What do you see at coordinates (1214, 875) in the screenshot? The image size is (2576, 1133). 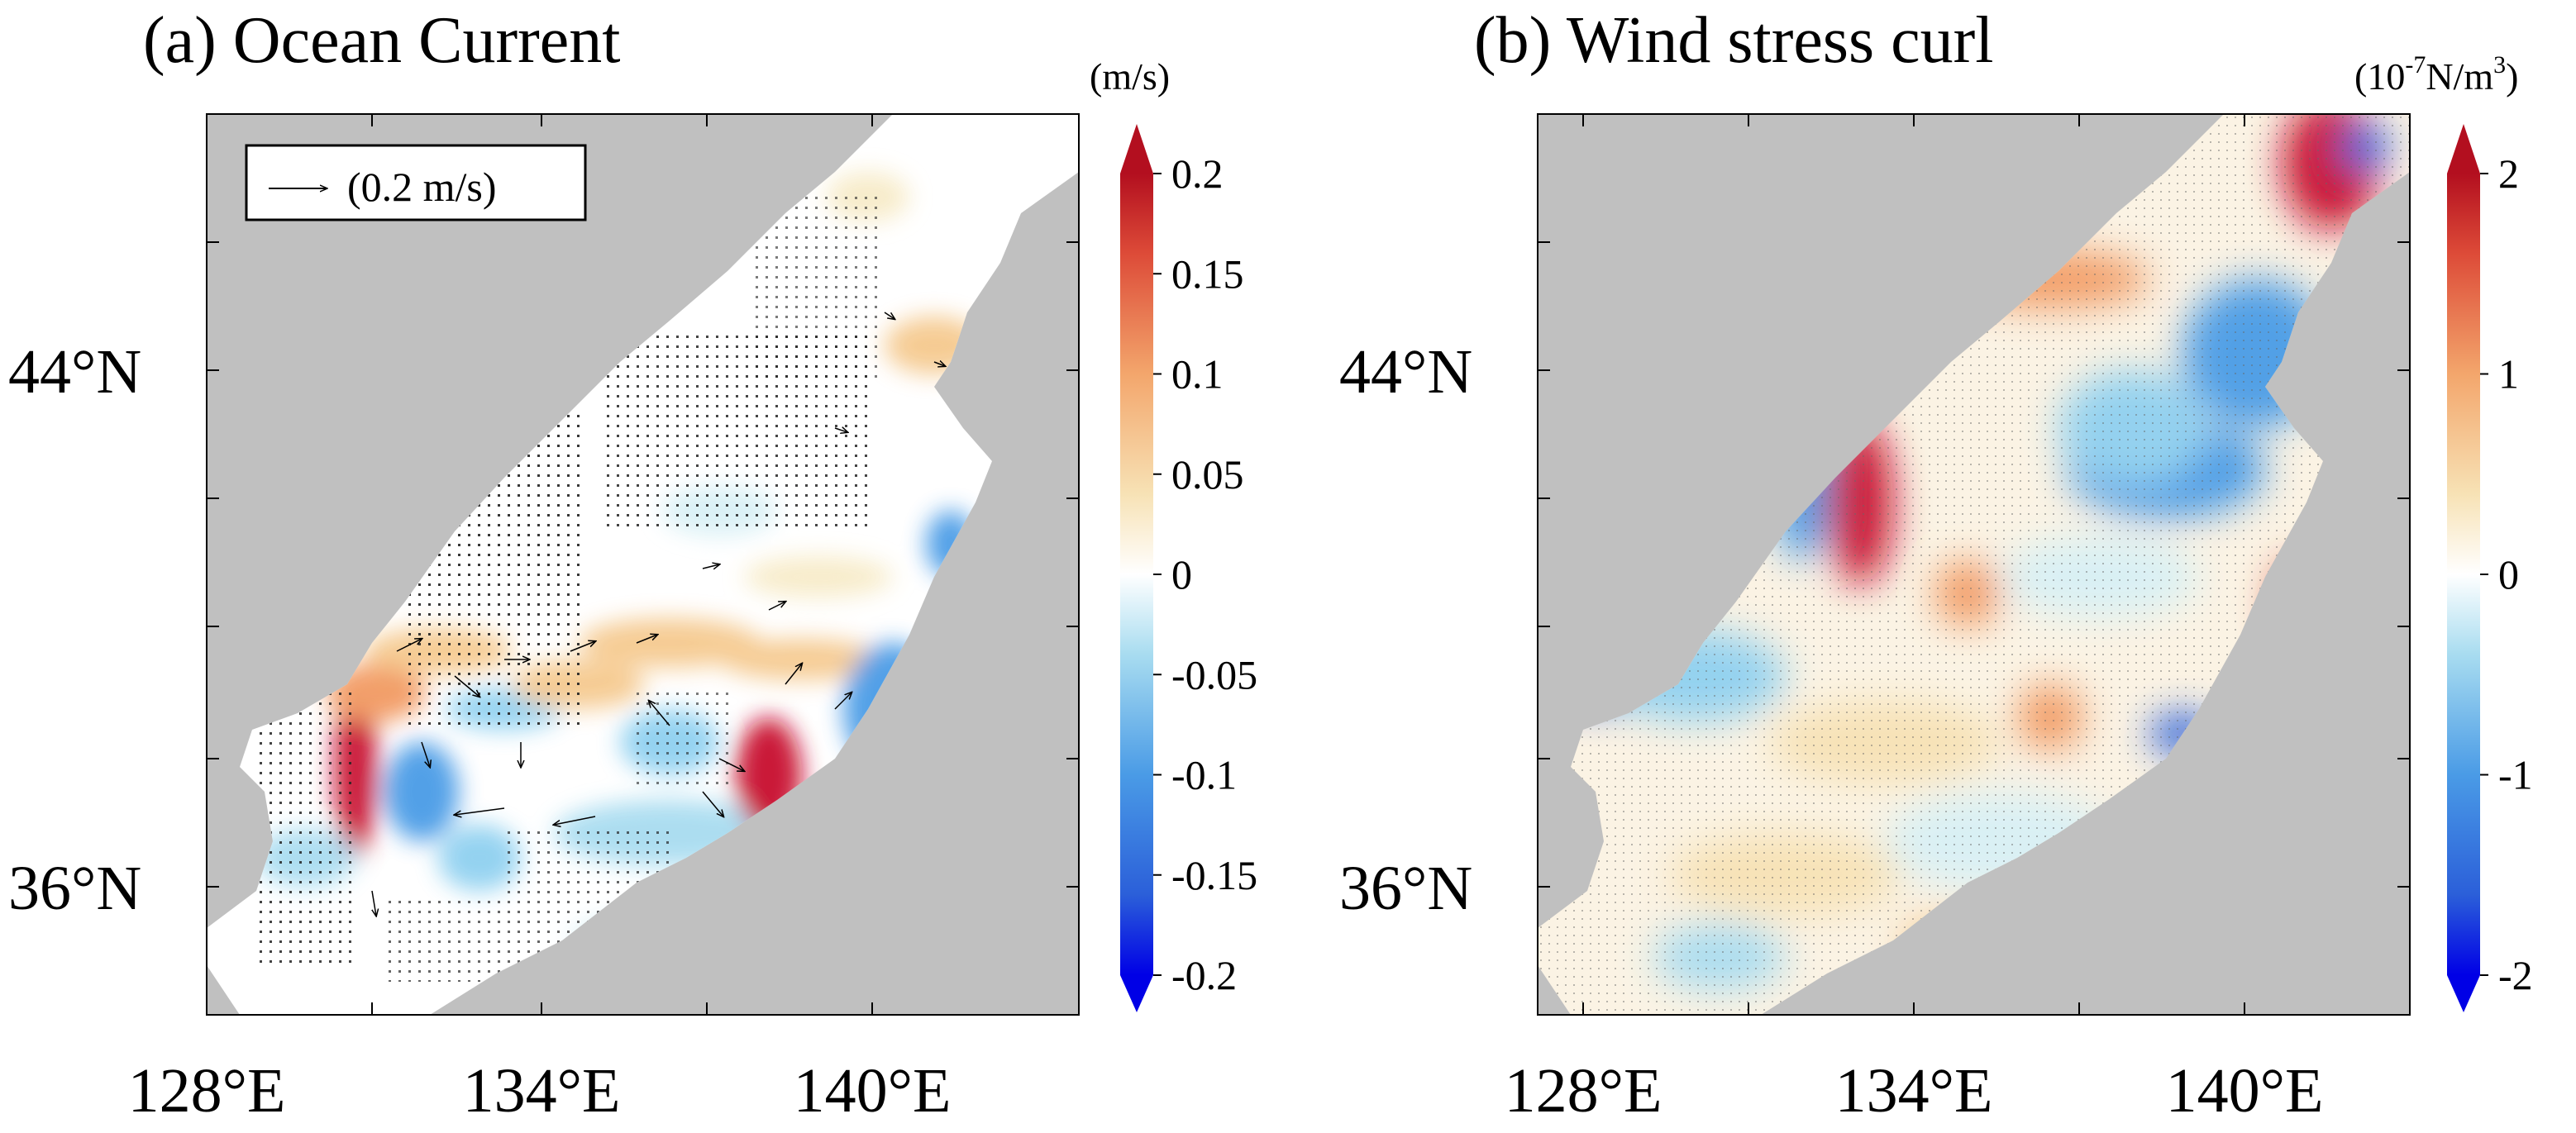 I see `panel-a-colorbar-tick-label: -0.15` at bounding box center [1214, 875].